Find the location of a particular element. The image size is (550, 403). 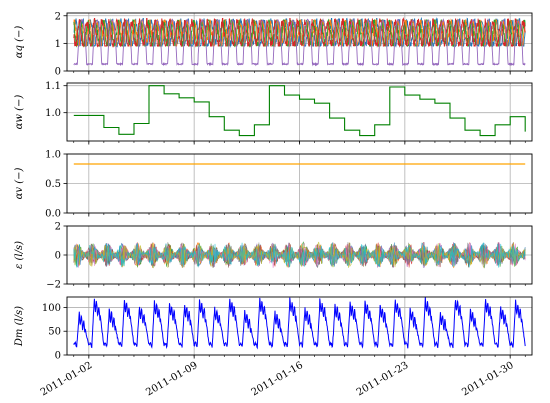

x-tick-label: 2011-01-09 is located at coordinates (171, 379).